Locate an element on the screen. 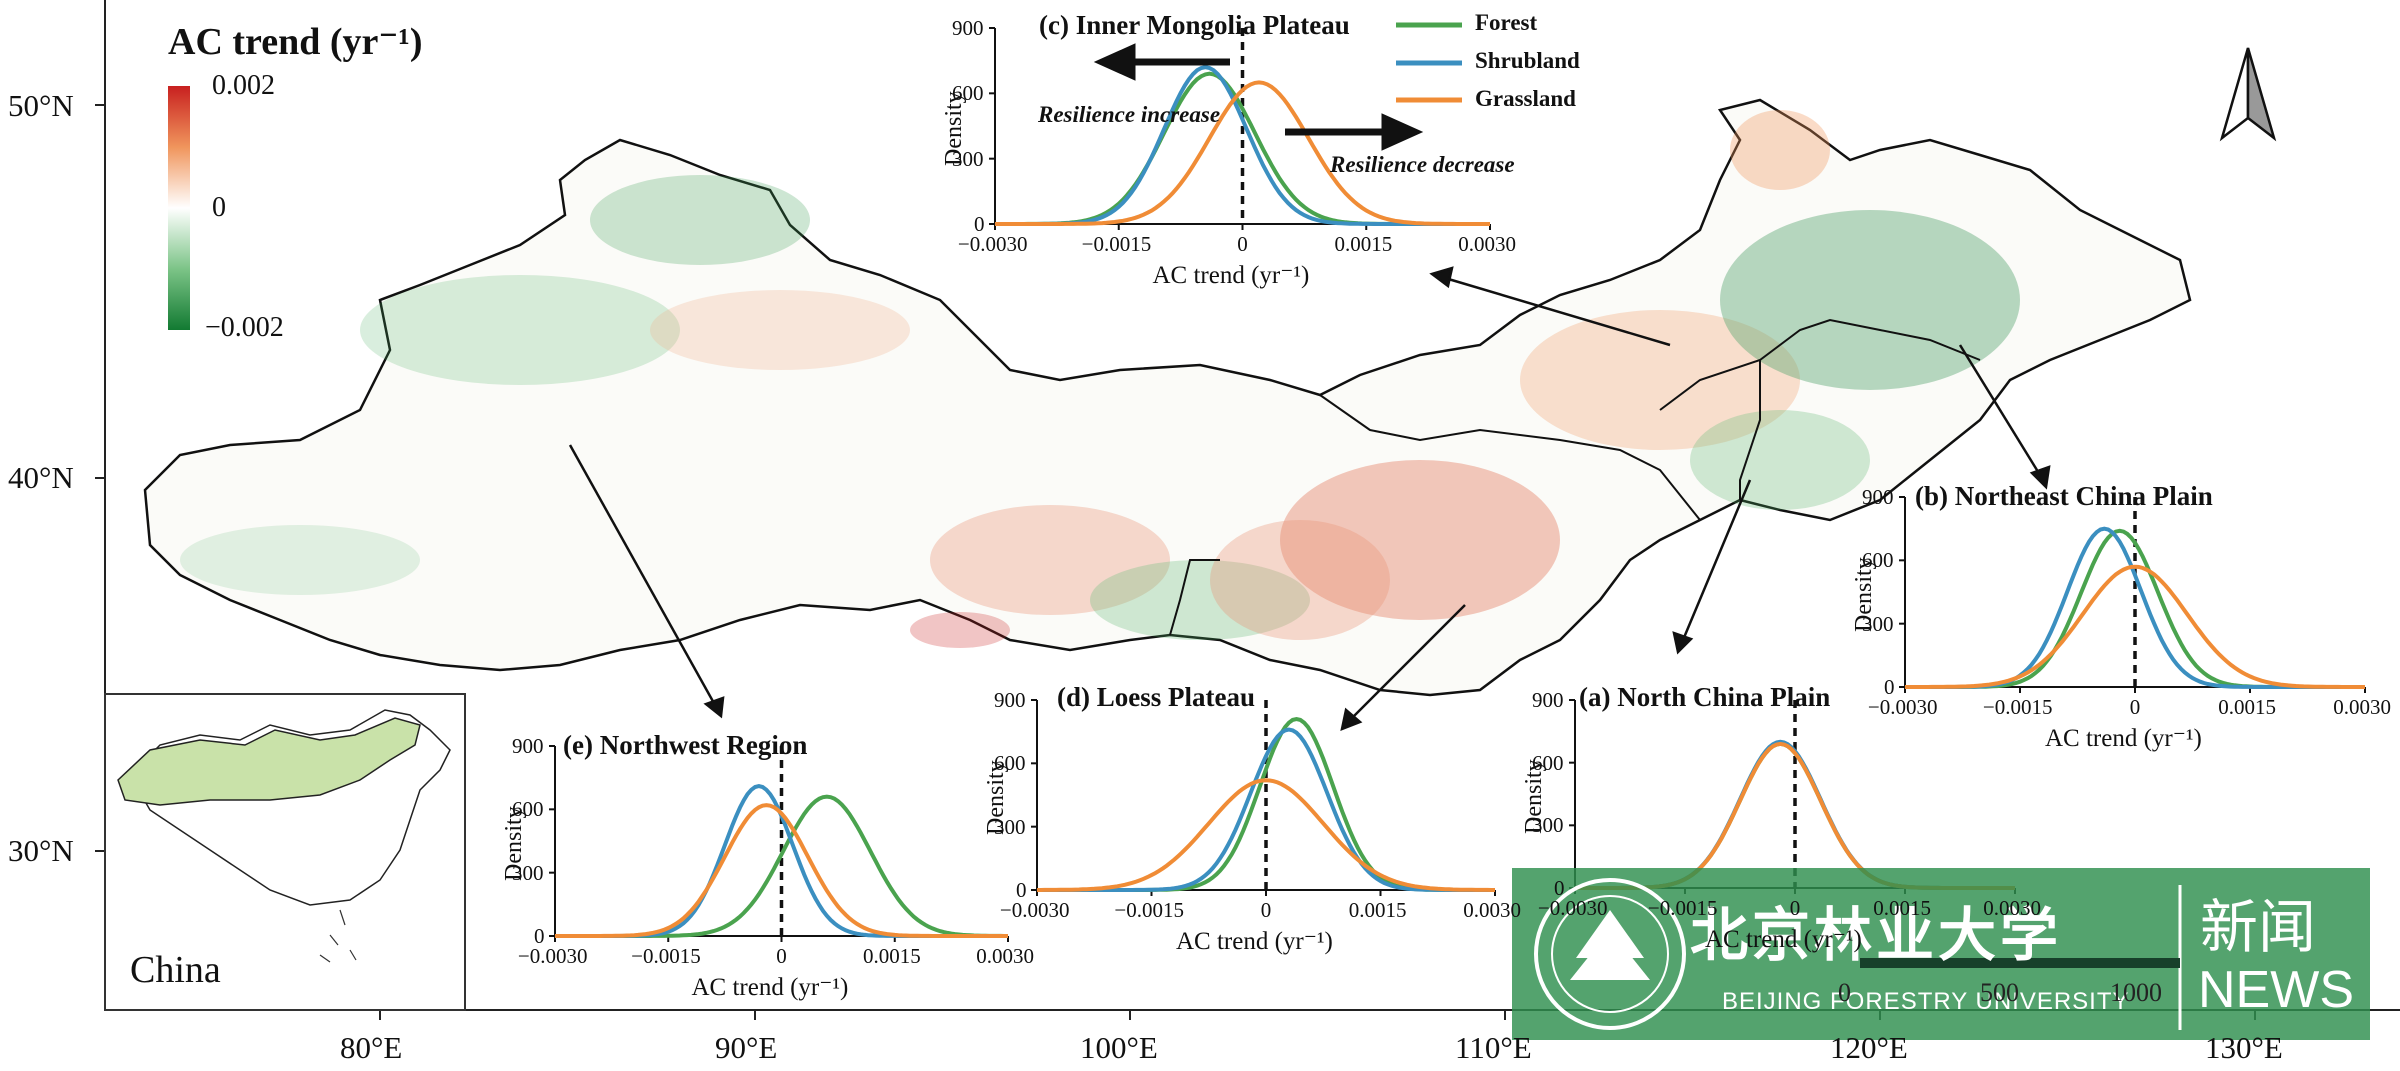 This screenshot has height=1071, width=2400. panel-title: (a) North China Plain is located at coordinates (1705, 697).